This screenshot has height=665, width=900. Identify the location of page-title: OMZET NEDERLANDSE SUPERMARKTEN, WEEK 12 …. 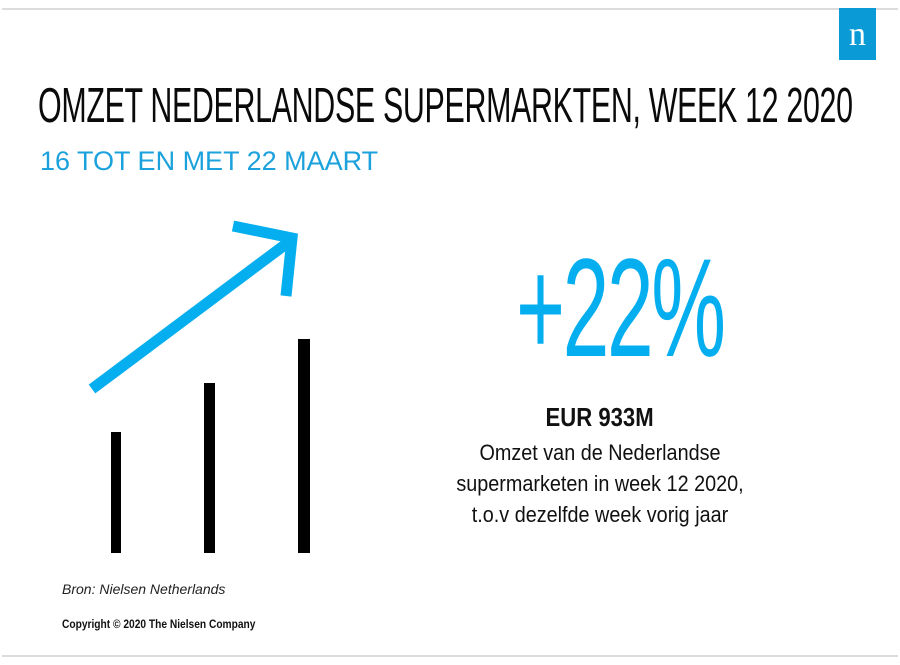
(445, 106).